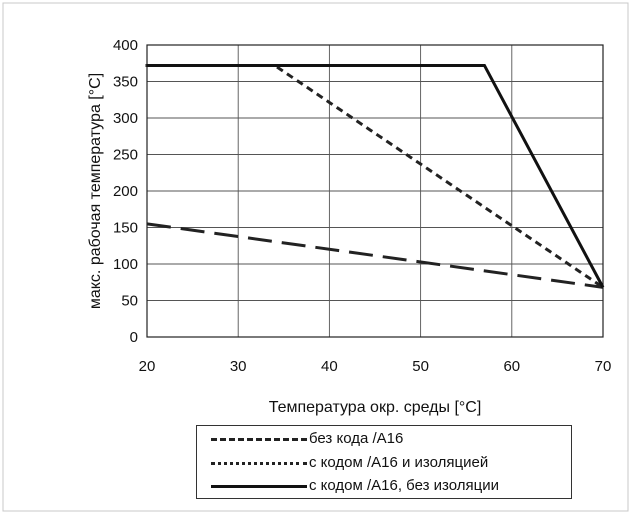 The image size is (631, 514). I want to click on legend-entry-without-code: без кода /A16, so click(385, 439).